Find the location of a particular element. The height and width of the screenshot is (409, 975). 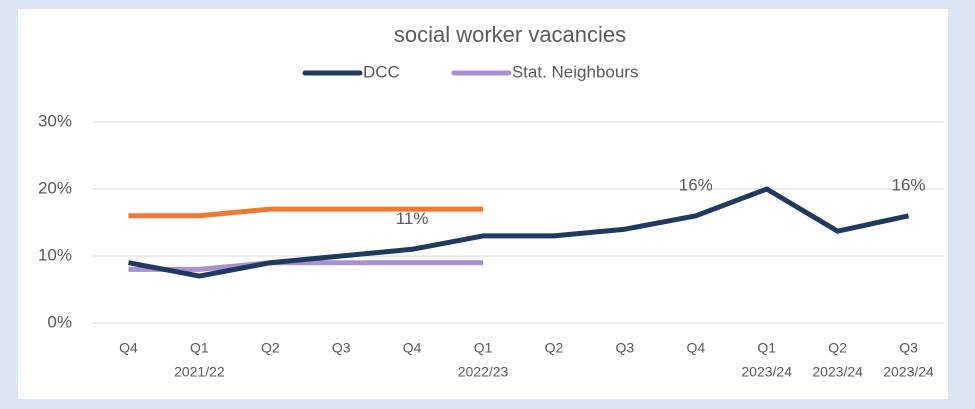

chart-title: social worker vacancies is located at coordinates (510, 34).